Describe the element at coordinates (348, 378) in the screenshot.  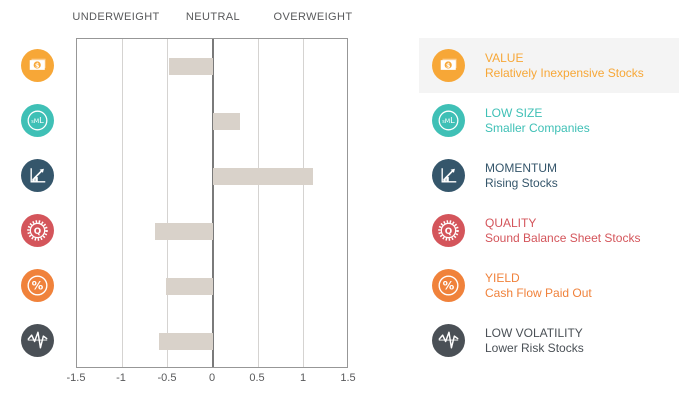
I see `x-tick: 1.5` at that location.